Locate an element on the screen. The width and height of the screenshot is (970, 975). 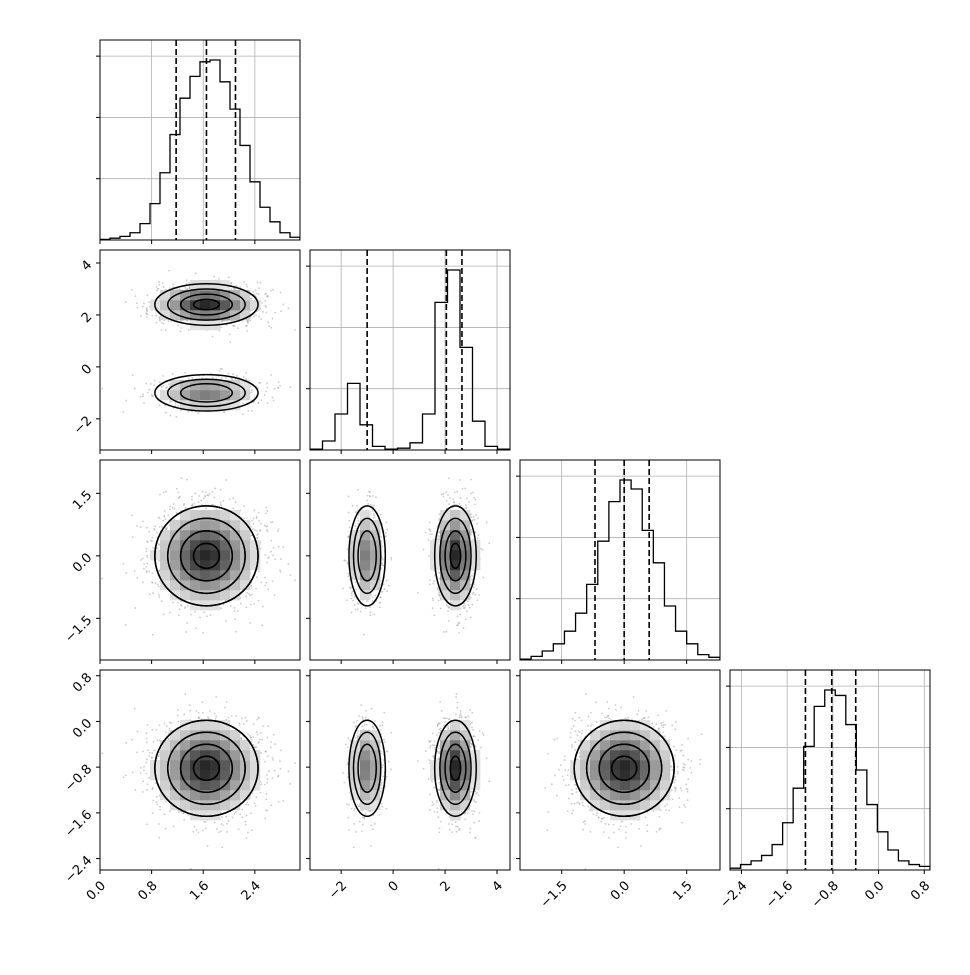
panel-content is located at coordinates (198, 344).